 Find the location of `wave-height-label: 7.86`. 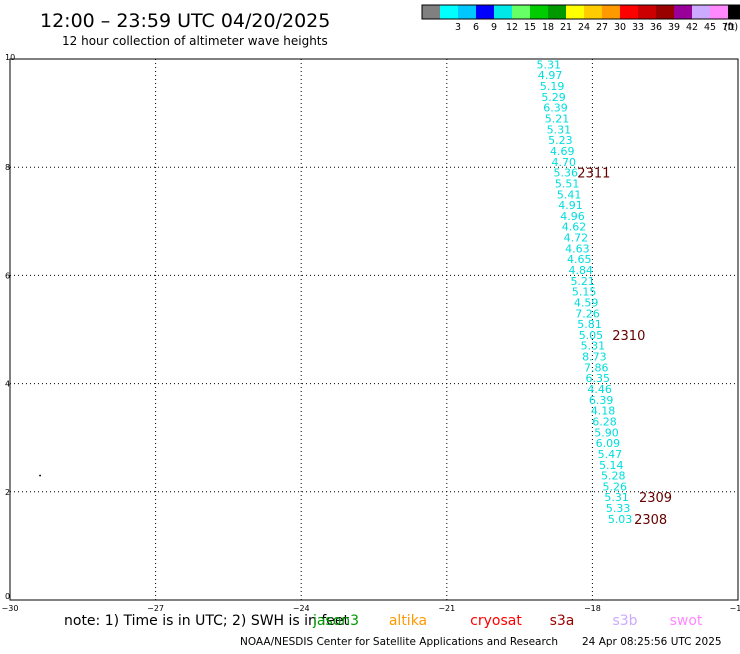

wave-height-label: 7.86 is located at coordinates (596, 367).